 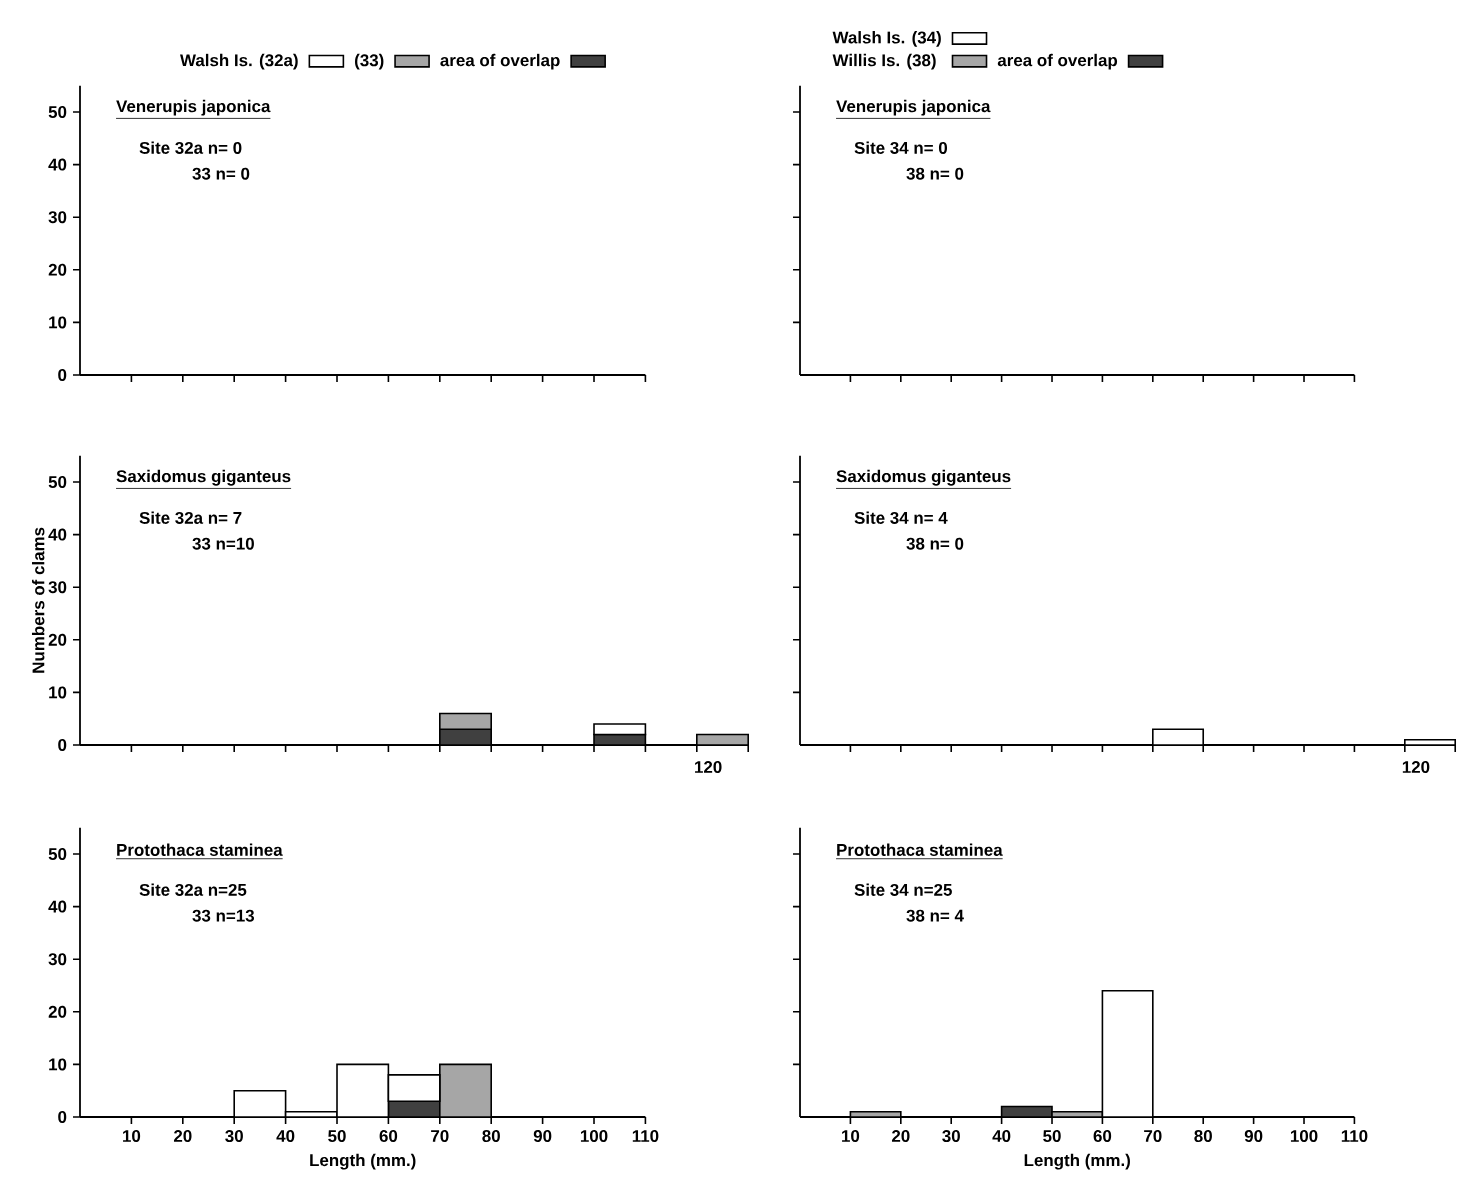 What do you see at coordinates (239, 61) in the screenshot?
I see `legend-label: Walsh Is. (32a)` at bounding box center [239, 61].